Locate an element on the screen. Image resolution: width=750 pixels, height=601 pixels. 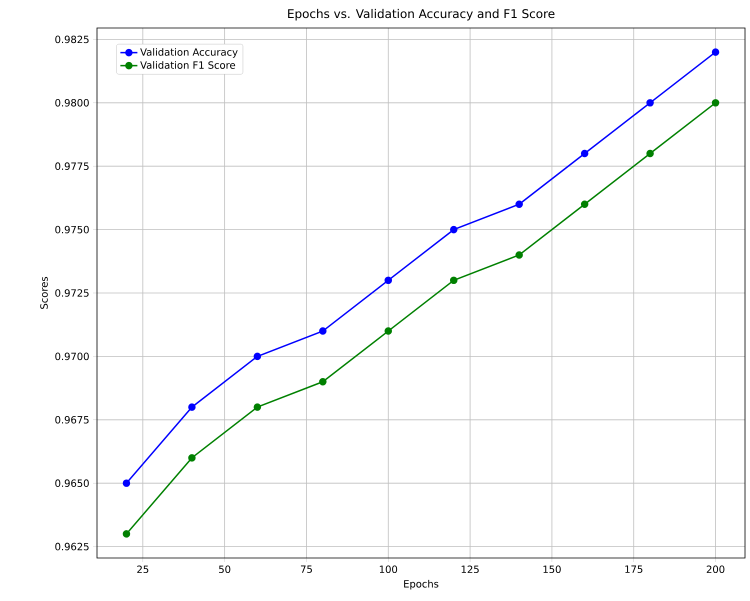
x-tick-label: 200 is located at coordinates (715, 570).